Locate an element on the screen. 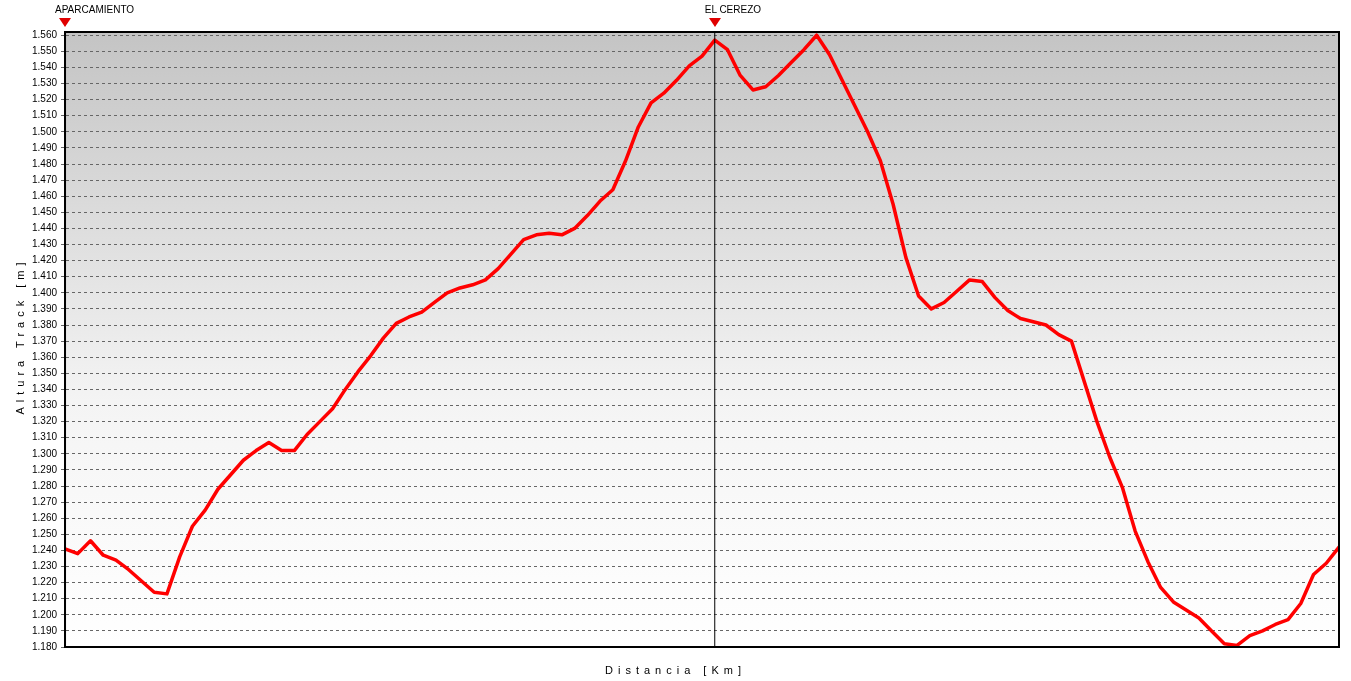  y-tick-label: 1.410 is located at coordinates (44, 276).